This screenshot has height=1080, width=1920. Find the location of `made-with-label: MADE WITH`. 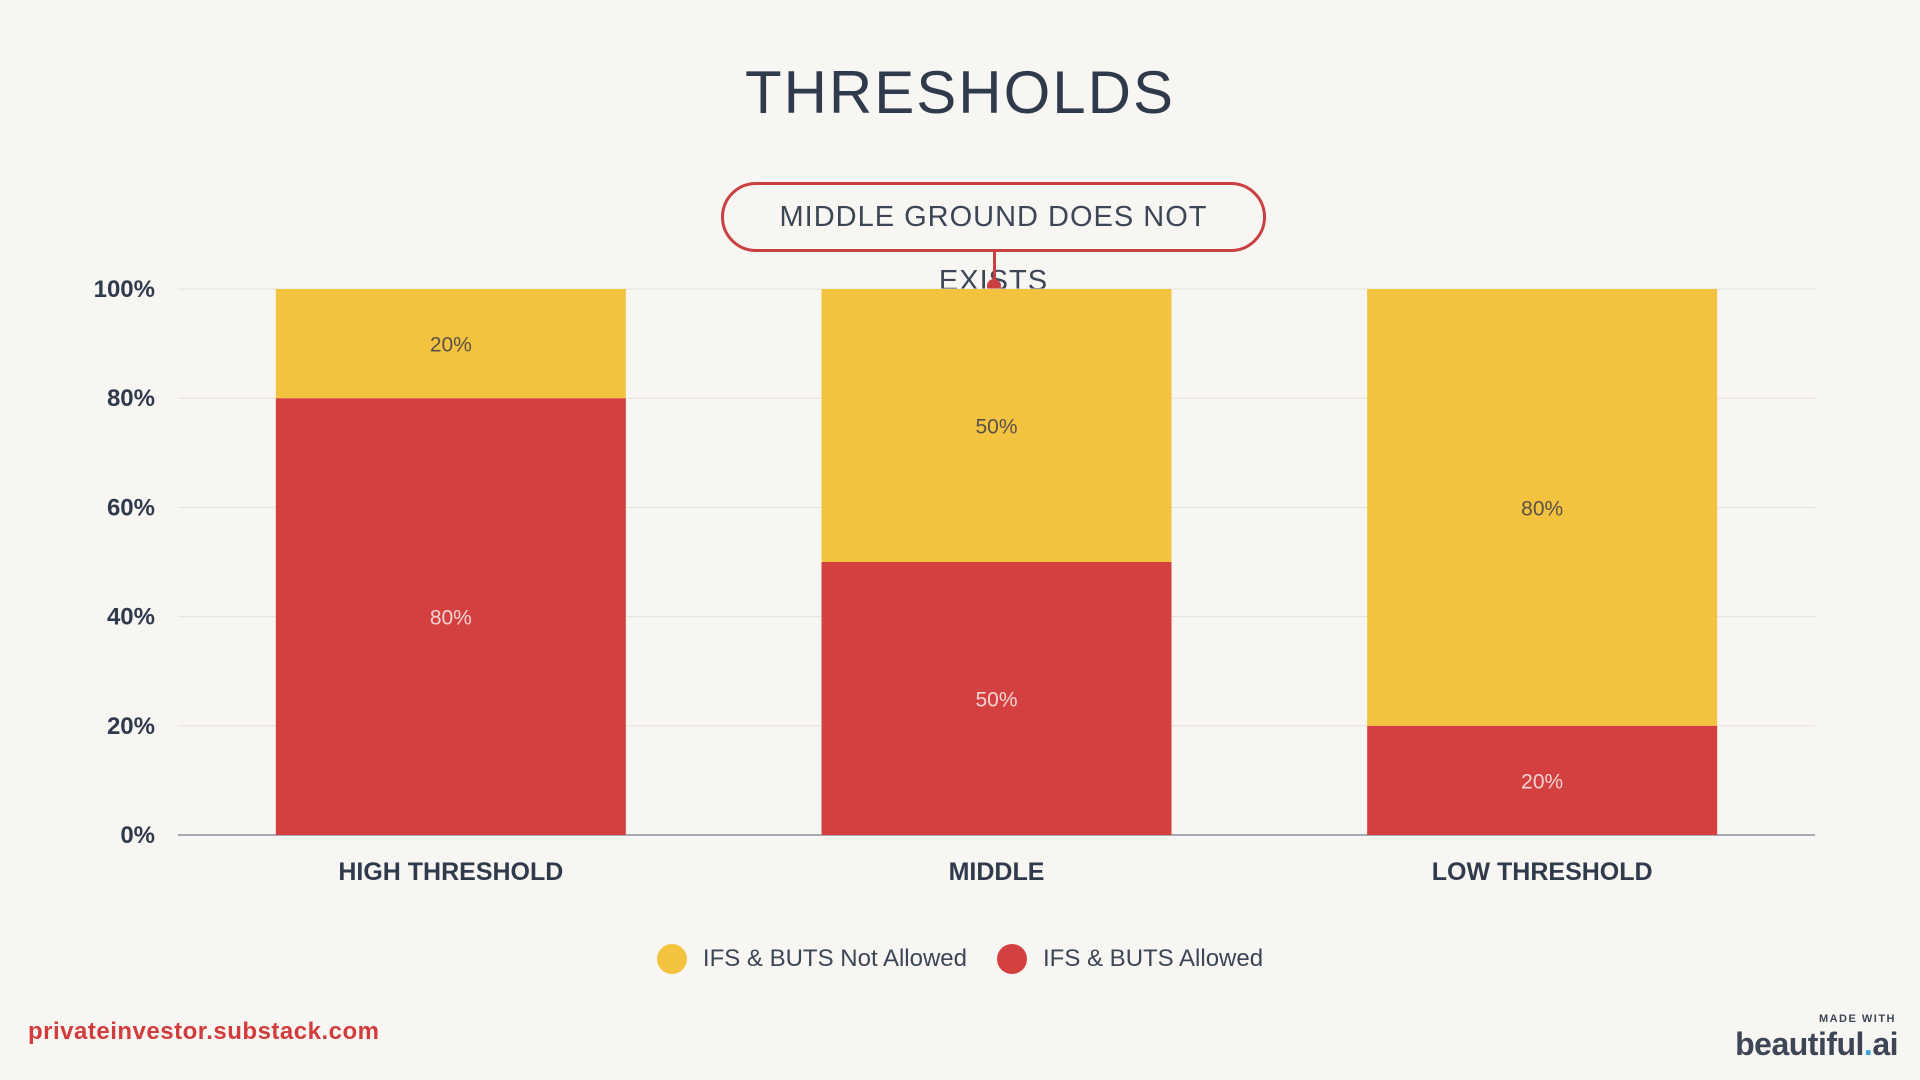

made-with-label: MADE WITH is located at coordinates (1857, 1019).